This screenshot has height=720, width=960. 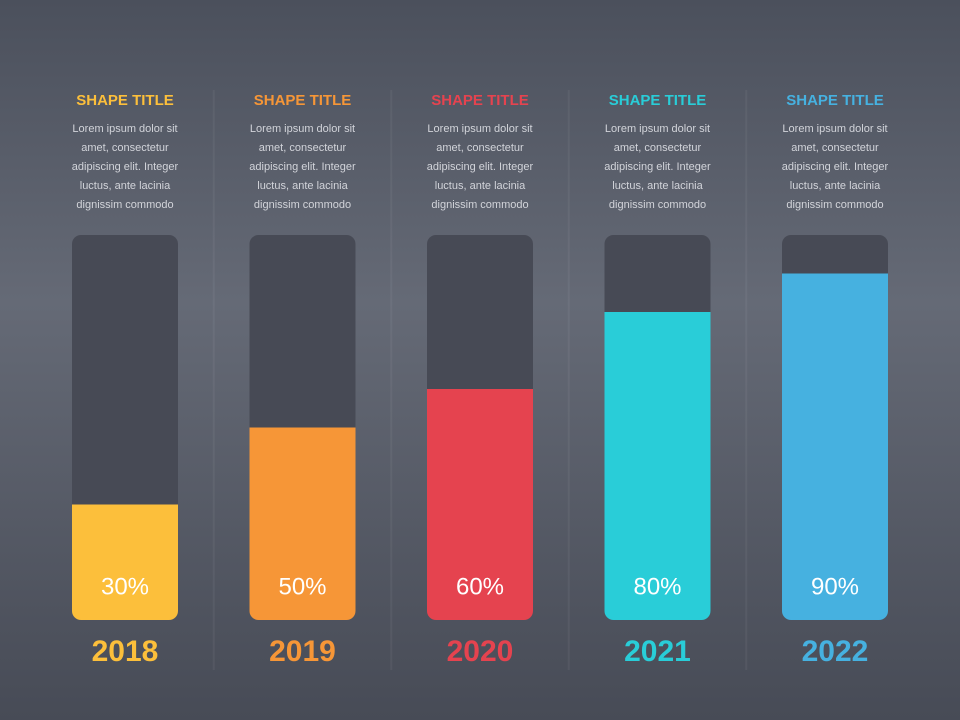 What do you see at coordinates (125, 651) in the screenshot?
I see `x-tick-label: 2018` at bounding box center [125, 651].